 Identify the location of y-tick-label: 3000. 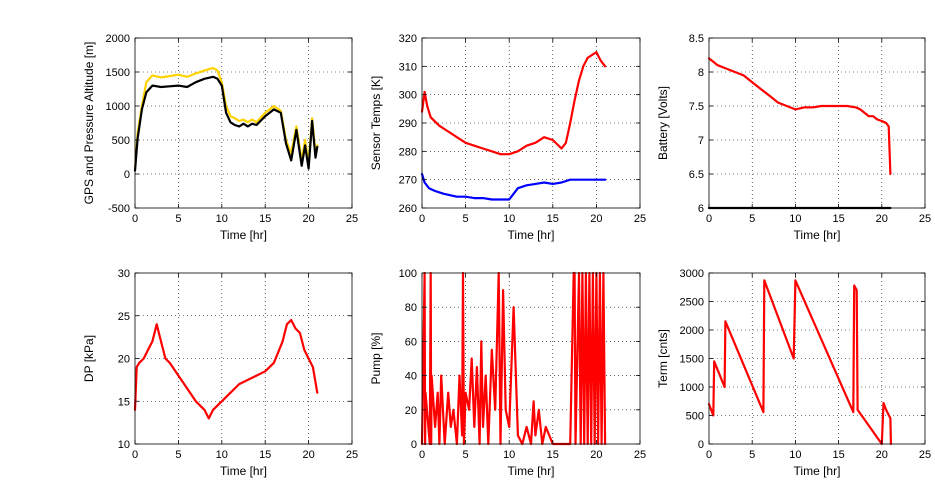
(692, 274).